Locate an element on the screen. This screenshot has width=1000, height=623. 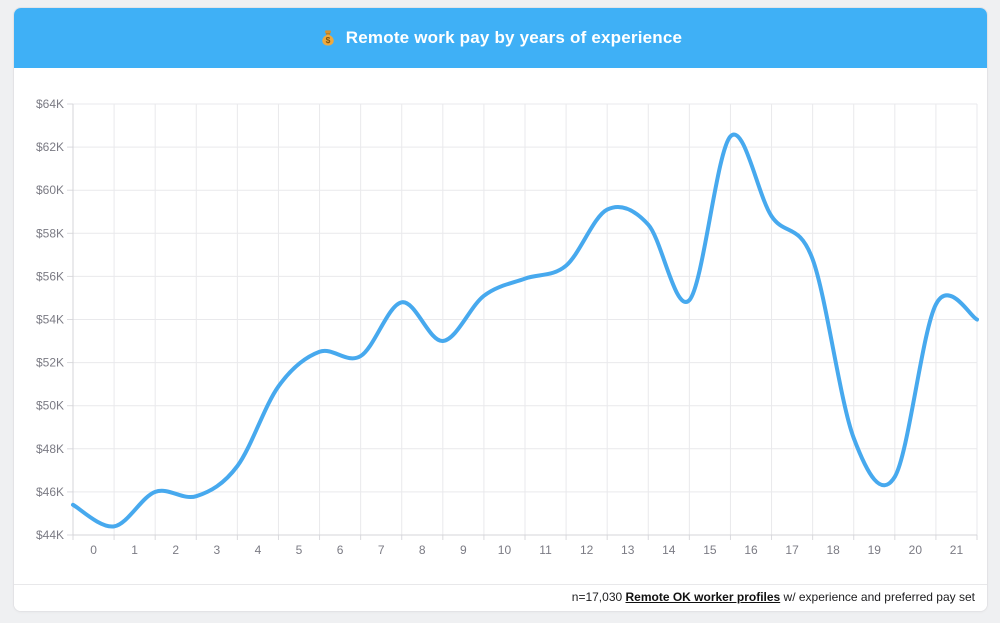
svg-text: 16 is located at coordinates (751, 550).